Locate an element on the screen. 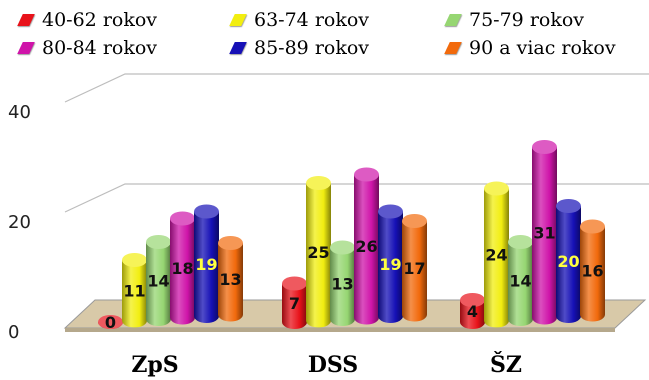 Image resolution: width=649 pixels, height=380 pixels. bar-ZpS-40-62 rokov is located at coordinates (110, 322).